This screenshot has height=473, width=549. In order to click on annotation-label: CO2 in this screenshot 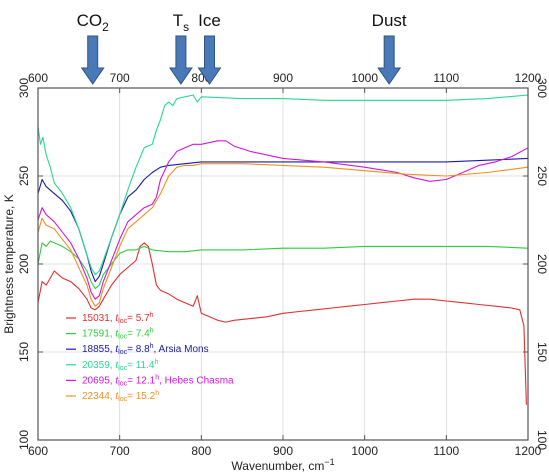, I will do `click(93, 22)`.